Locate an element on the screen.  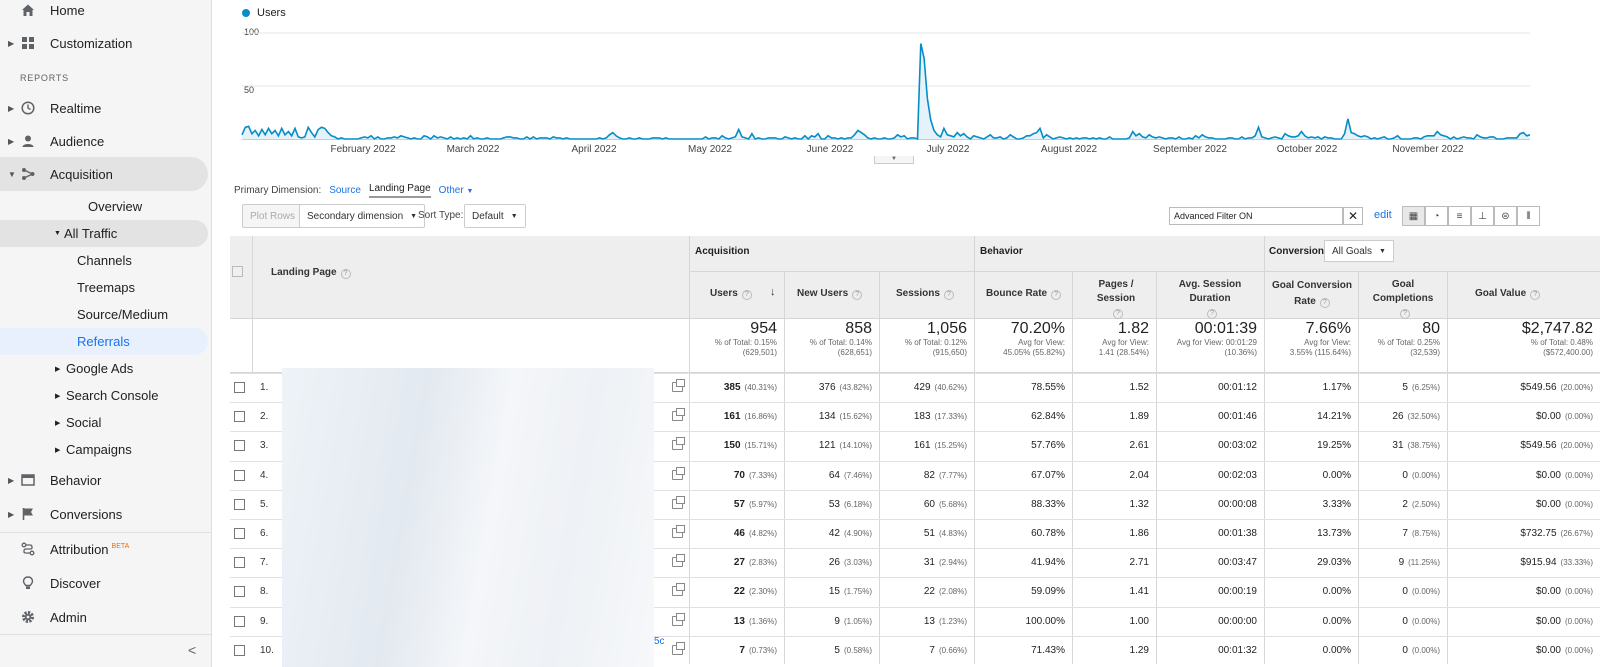
nav-channels: Channels is located at coordinates (104, 260).